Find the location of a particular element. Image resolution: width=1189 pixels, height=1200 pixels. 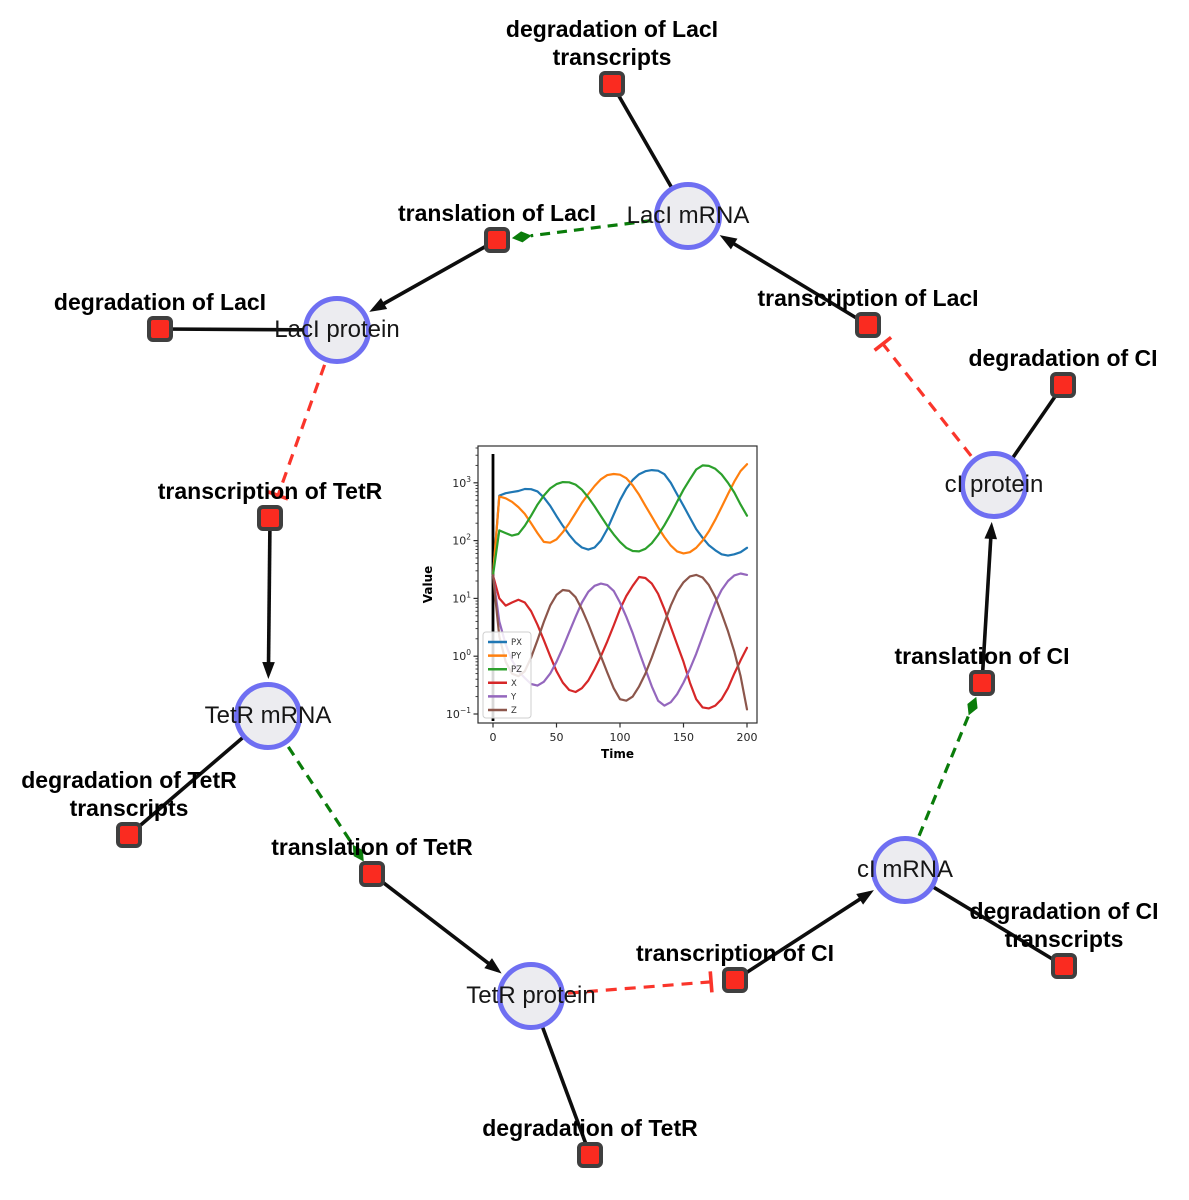

series-Y is located at coordinates (620, 639).